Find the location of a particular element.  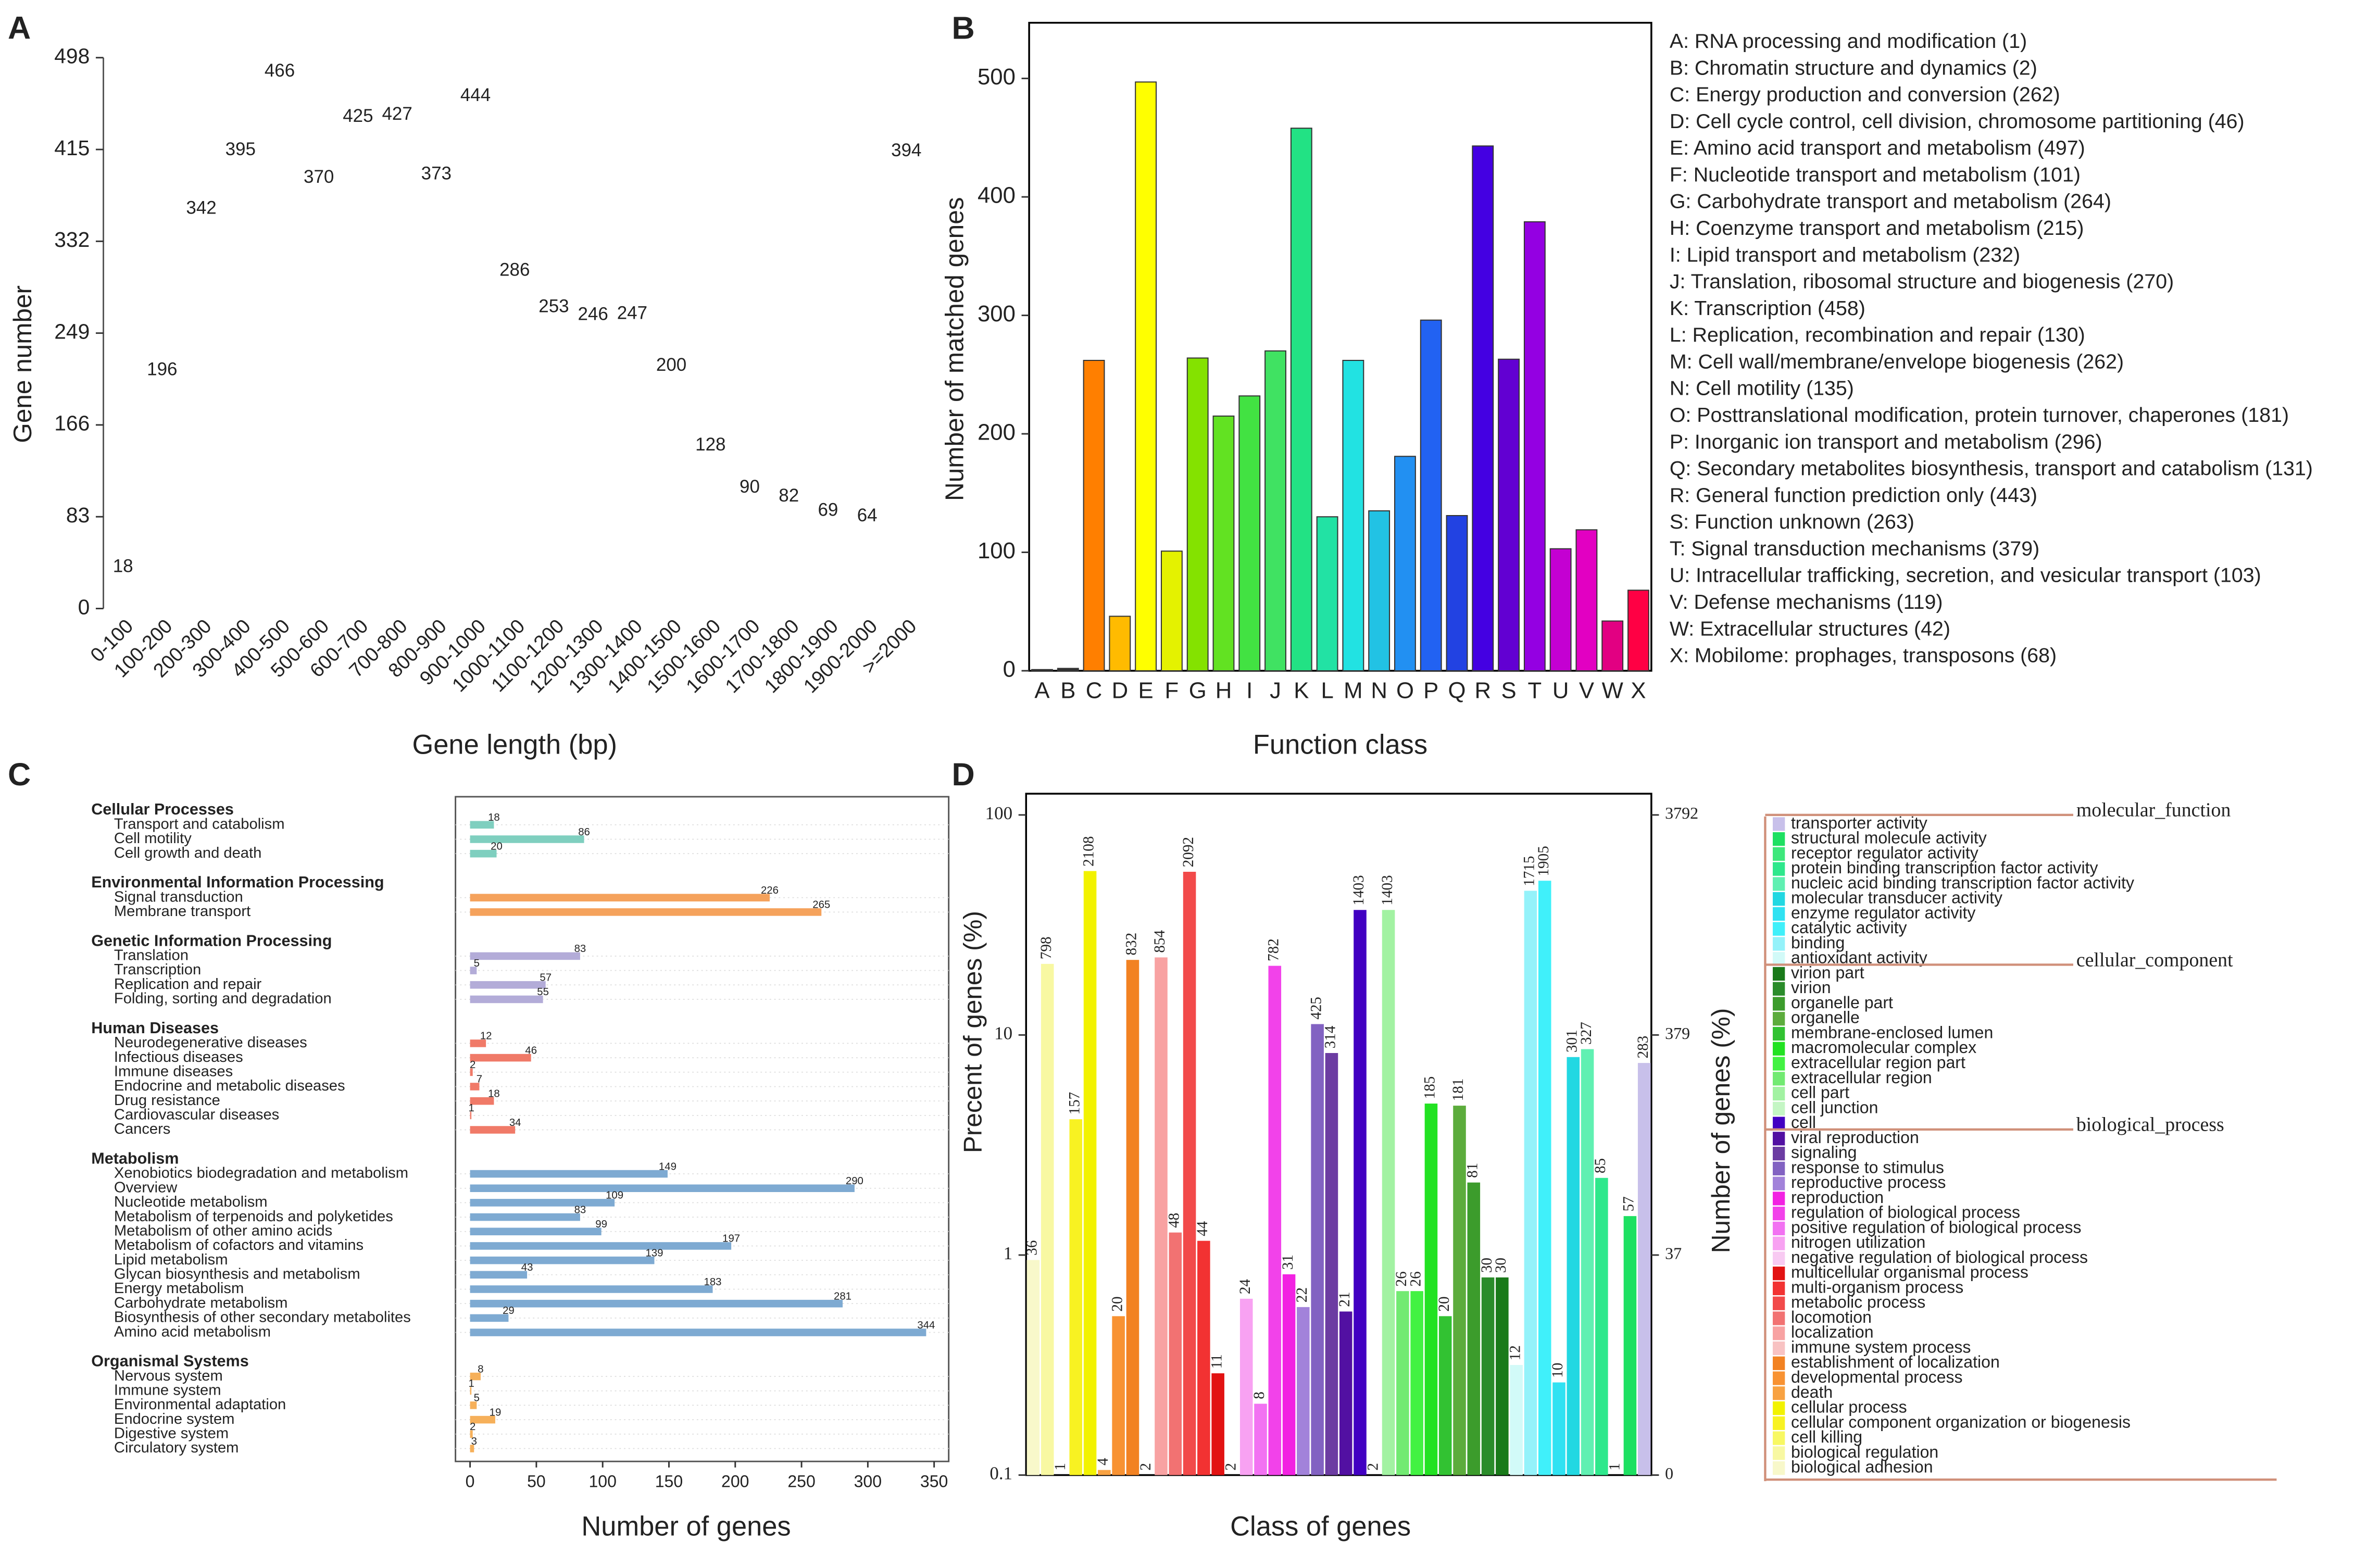

legend-entry: receptor regulator activity is located at coordinates (1885, 852).